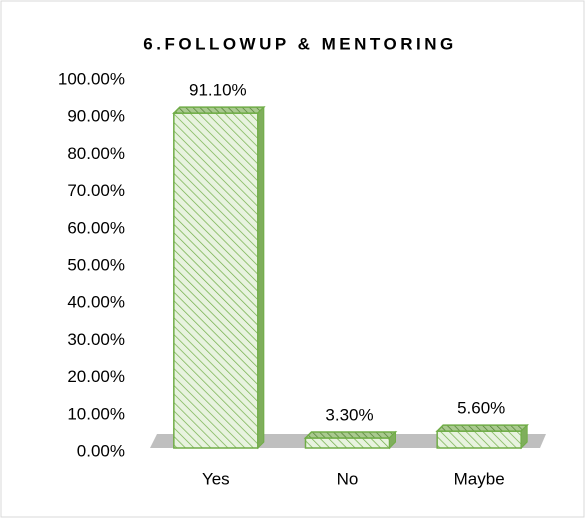  Describe the element at coordinates (96, 153) in the screenshot. I see `y-tick-label: 80.00%` at that location.